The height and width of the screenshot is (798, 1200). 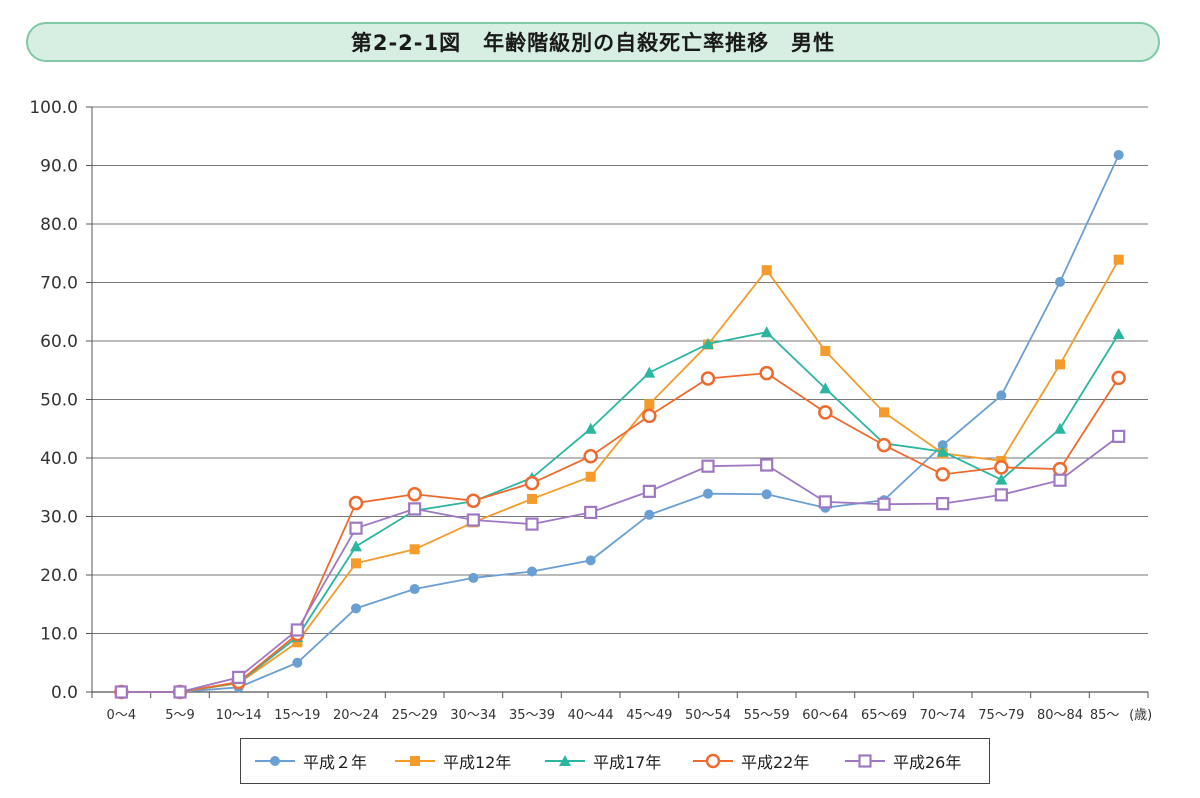 What do you see at coordinates (59, 167) in the screenshot?
I see `y-tick-label: 90.0` at bounding box center [59, 167].